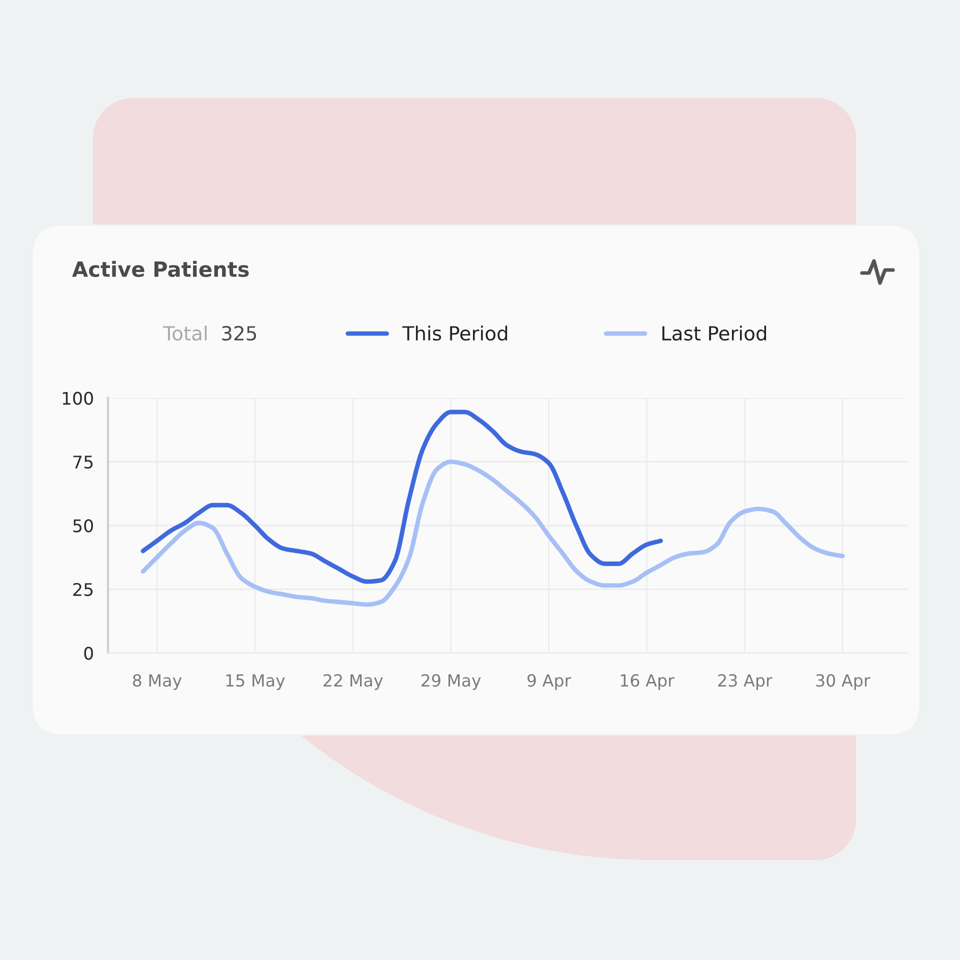 Image resolution: width=960 pixels, height=960 pixels. Describe the element at coordinates (455, 333) in the screenshot. I see `legend-label: This Period` at that location.